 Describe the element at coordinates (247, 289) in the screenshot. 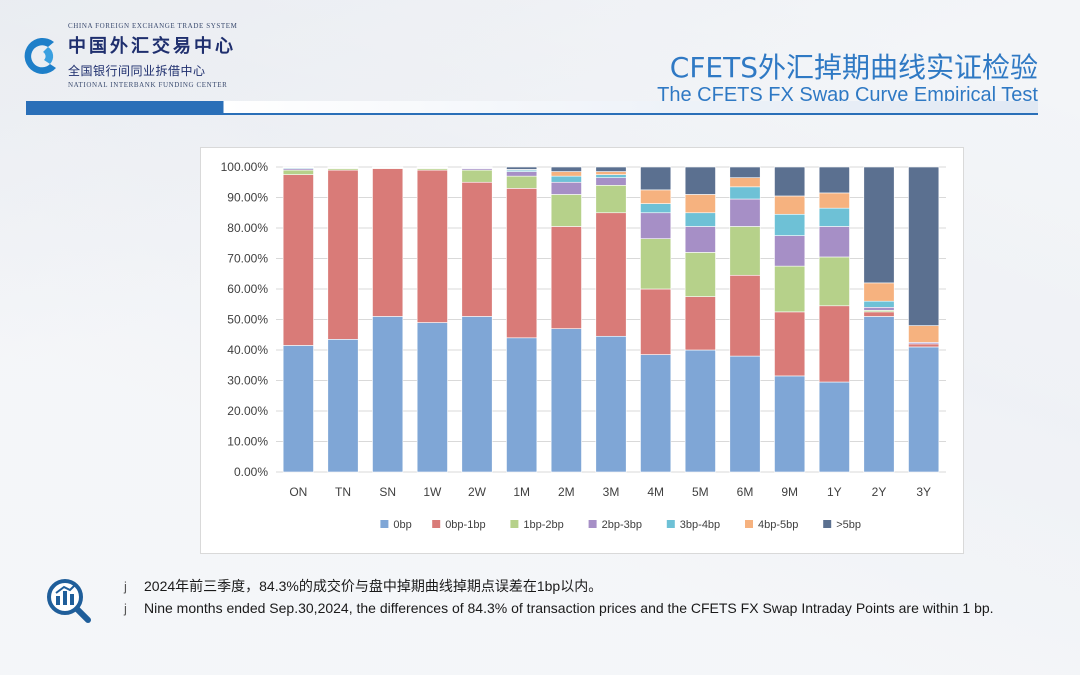

I see `y-tick-label: 60.00%` at that location.